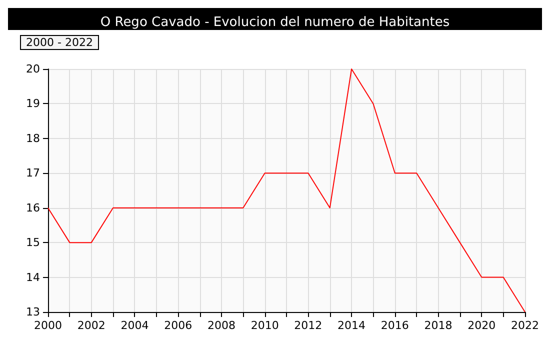 Image resolution: width=550 pixels, height=350 pixels. Describe the element at coordinates (33, 69) in the screenshot. I see `y-tick-label: 20` at that location.